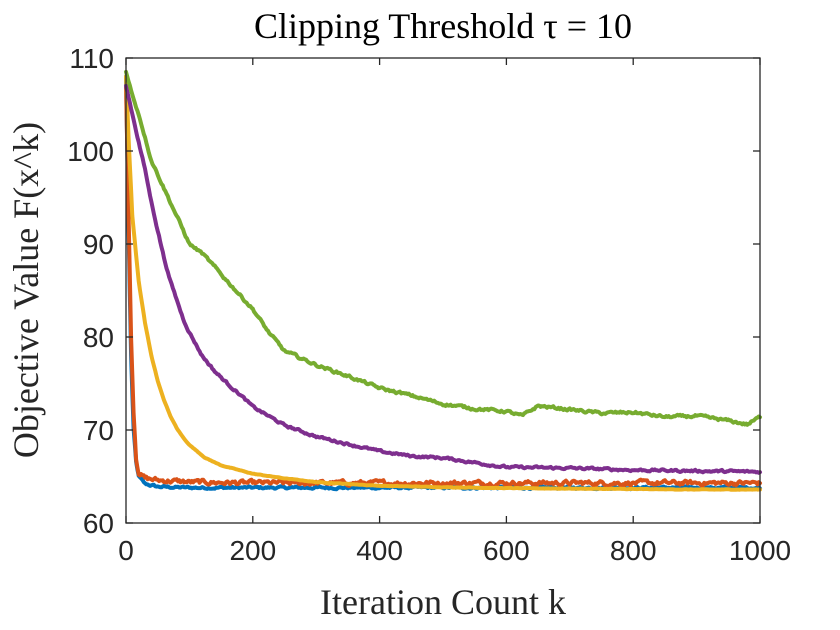  I want to click on y-axis-label: Objective Value F(x^k), so click(26, 290).